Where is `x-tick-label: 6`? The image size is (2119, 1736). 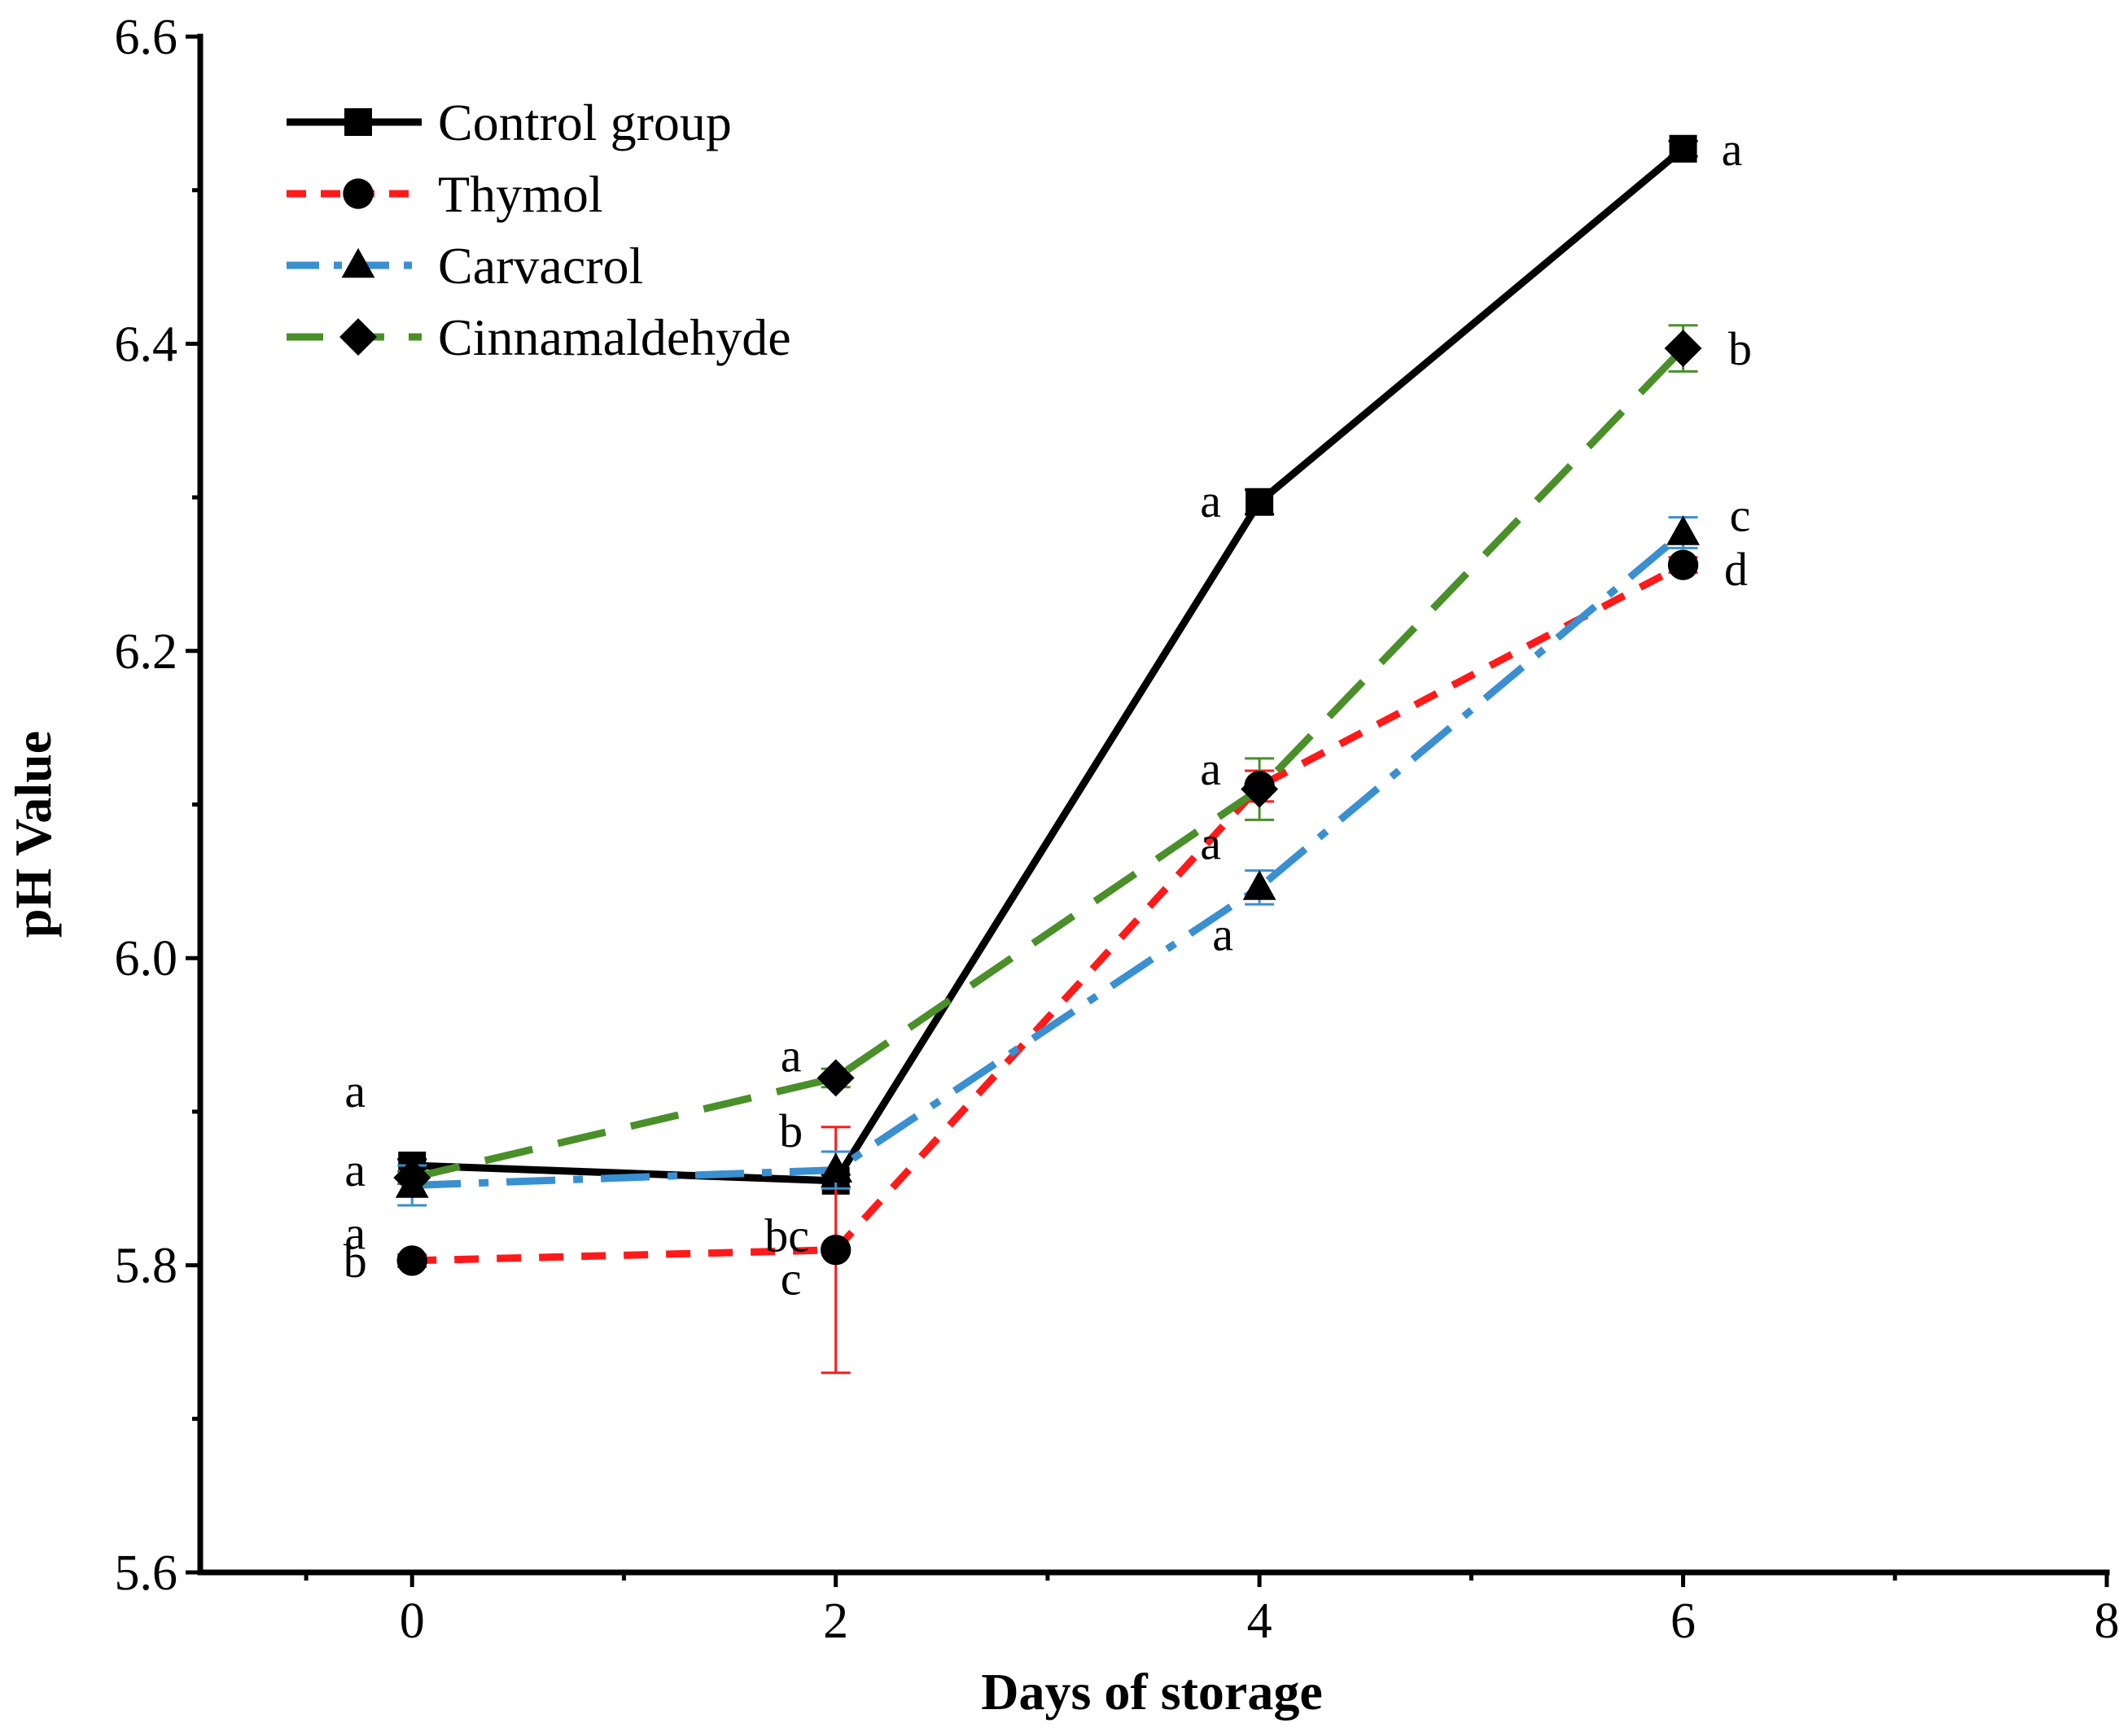 x-tick-label: 6 is located at coordinates (1683, 1621).